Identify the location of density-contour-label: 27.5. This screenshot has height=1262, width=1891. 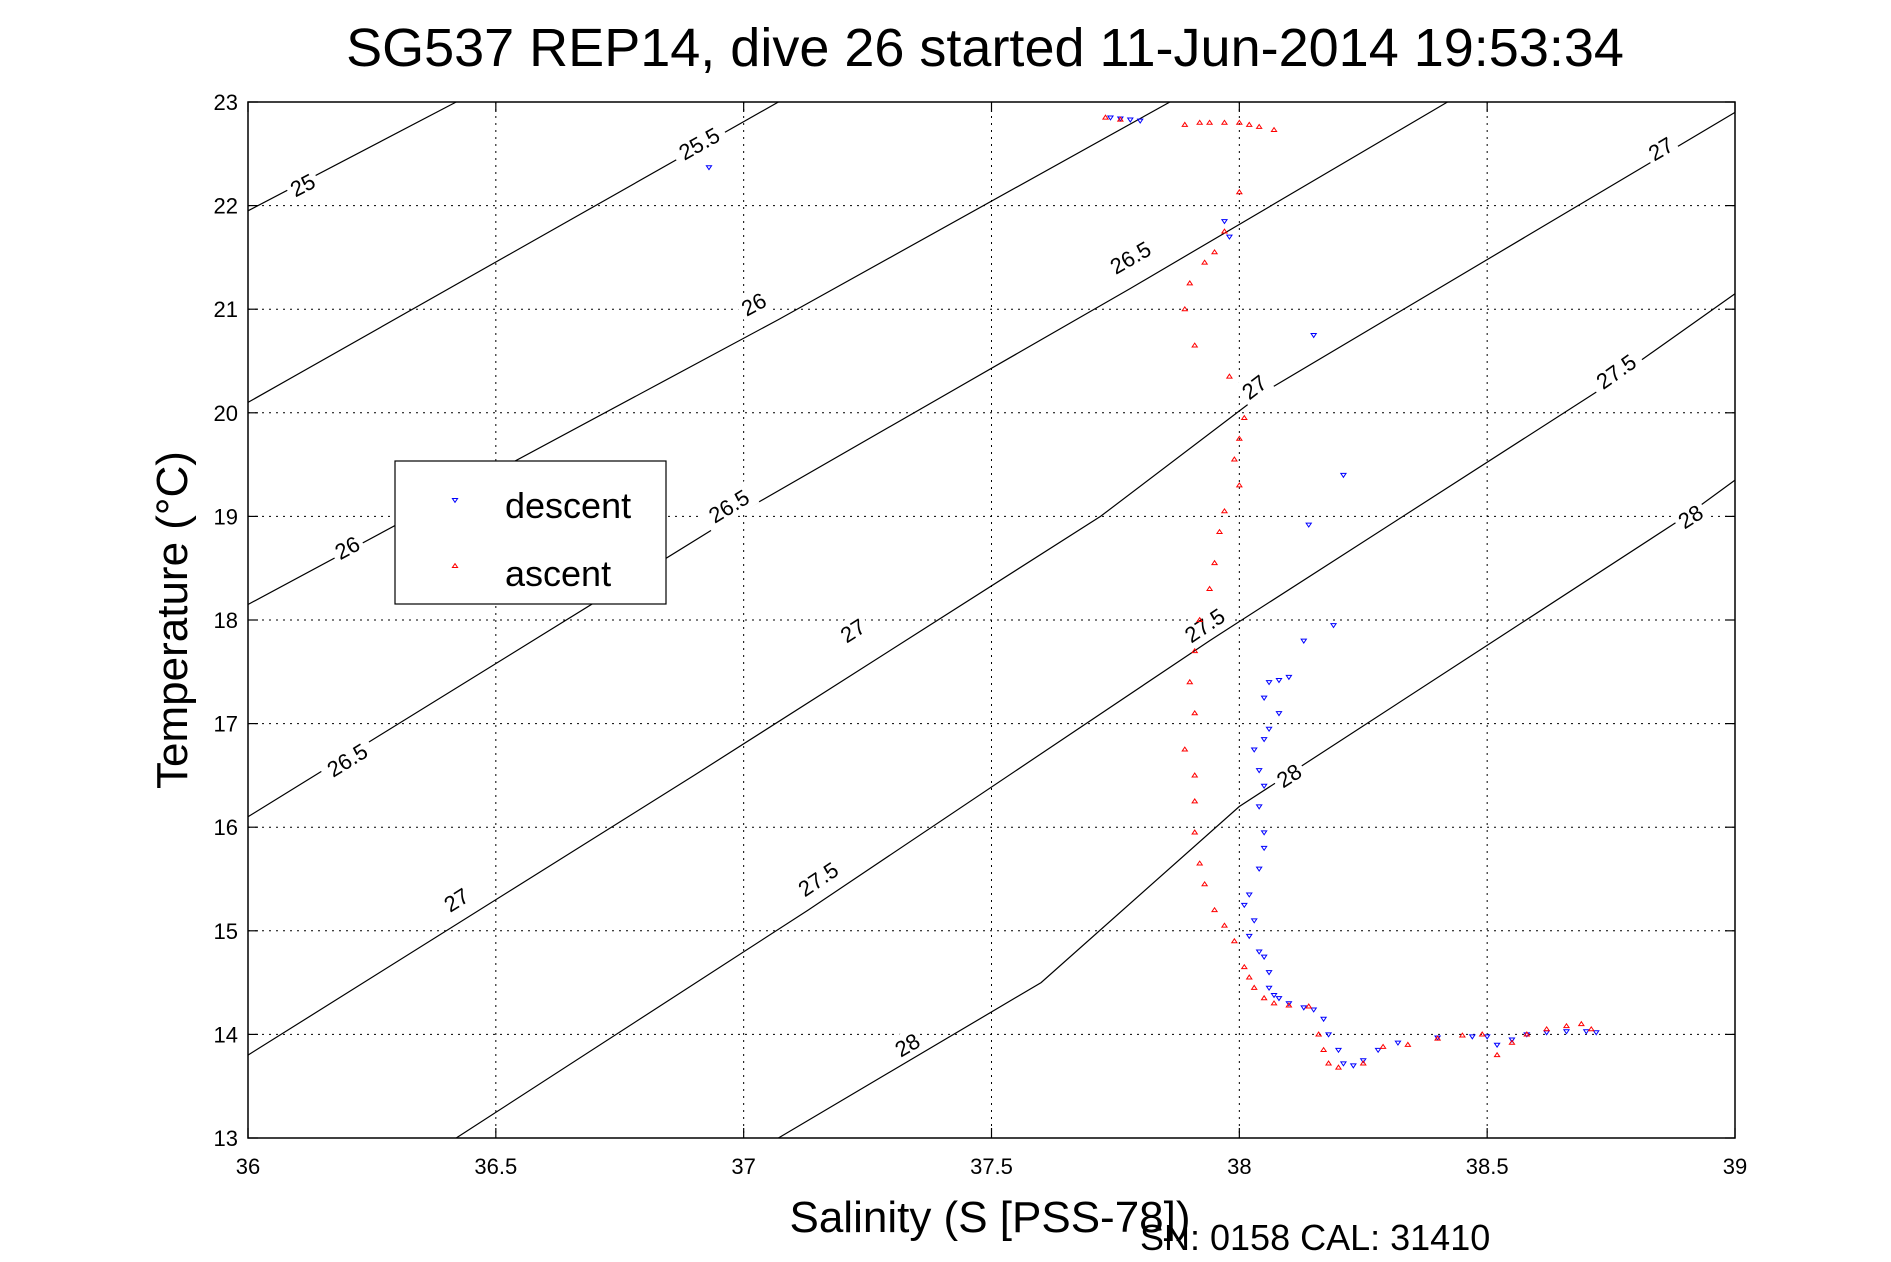
(1616, 371).